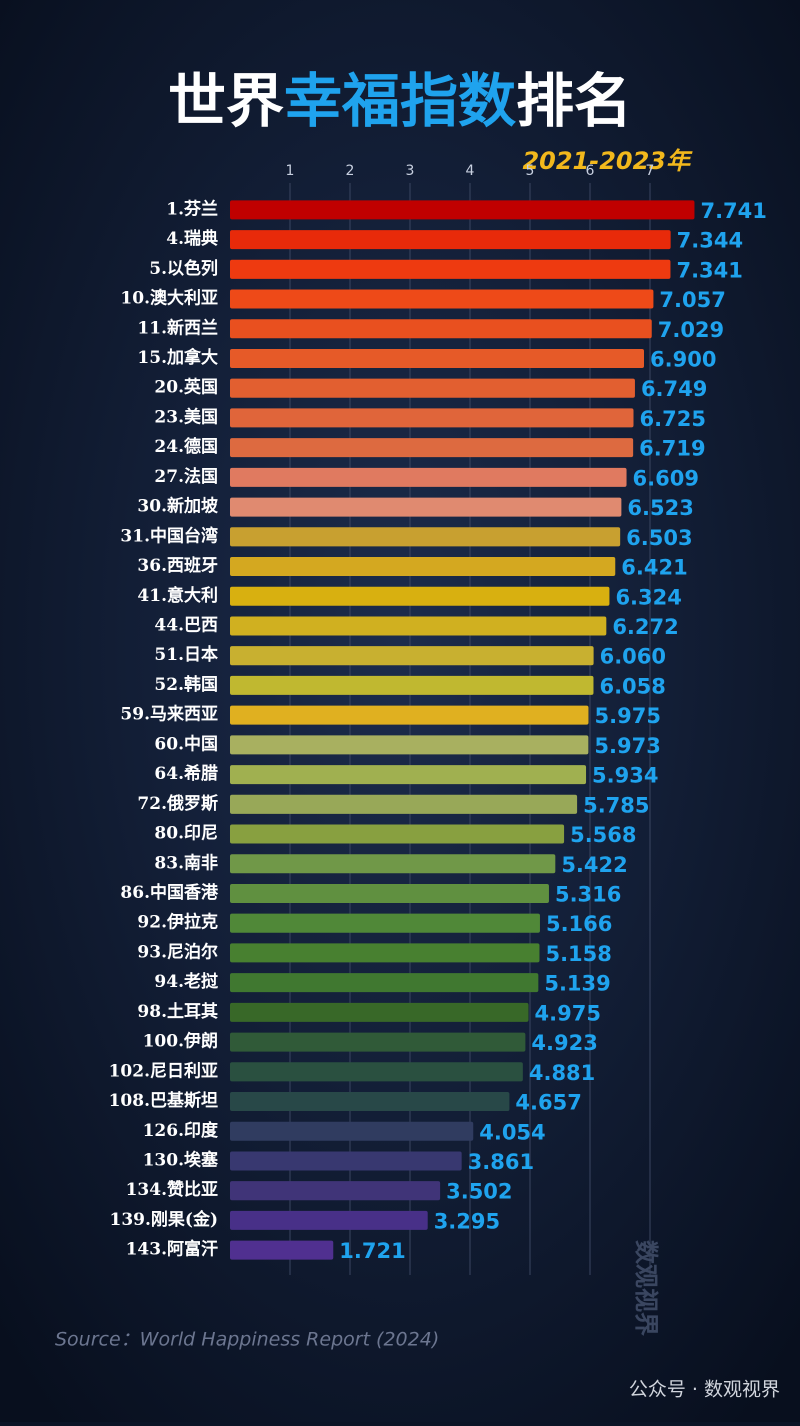 The image size is (800, 1426). What do you see at coordinates (226, 101) in the screenshot?
I see `title-part: 世界` at bounding box center [226, 101].